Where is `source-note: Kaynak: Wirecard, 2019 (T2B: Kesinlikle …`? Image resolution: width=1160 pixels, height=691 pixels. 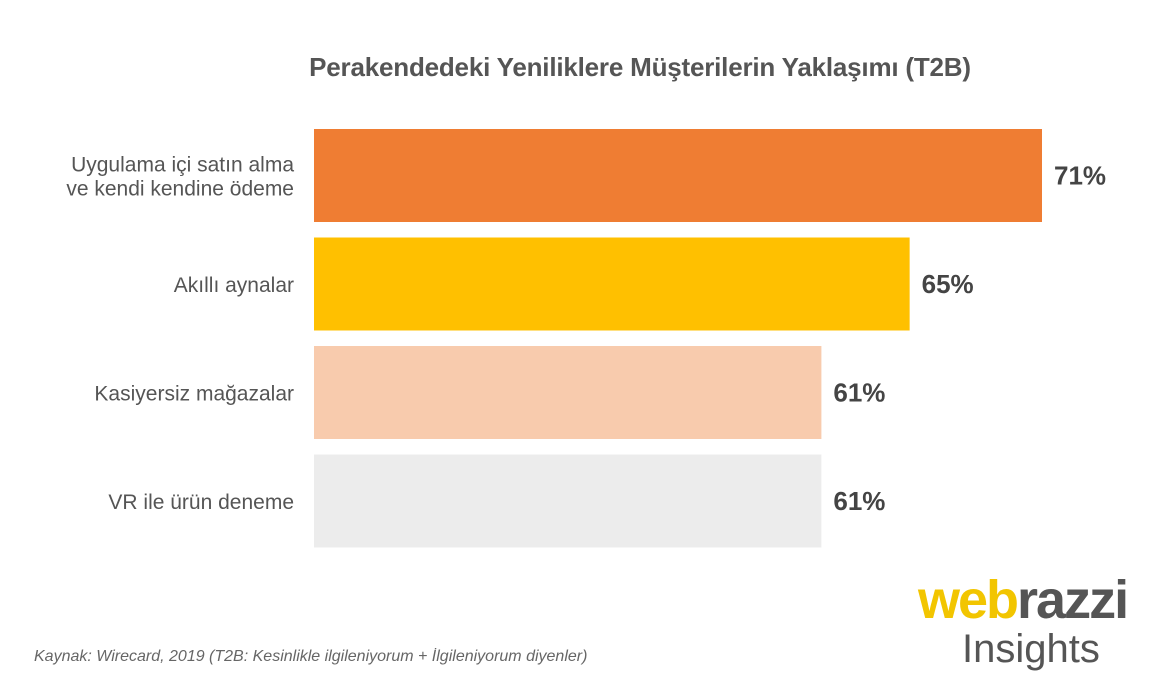
source-note: Kaynak: Wirecard, 2019 (T2B: Kesinlikle … is located at coordinates (311, 656).